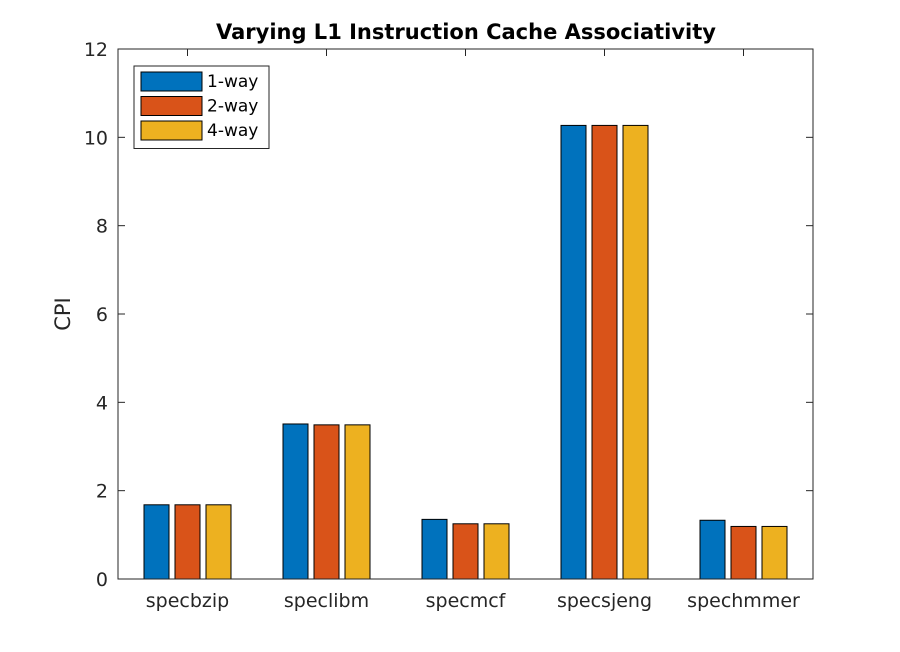  Describe the element at coordinates (573, 352) in the screenshot. I see `bar-1-way-specsjeng` at that location.